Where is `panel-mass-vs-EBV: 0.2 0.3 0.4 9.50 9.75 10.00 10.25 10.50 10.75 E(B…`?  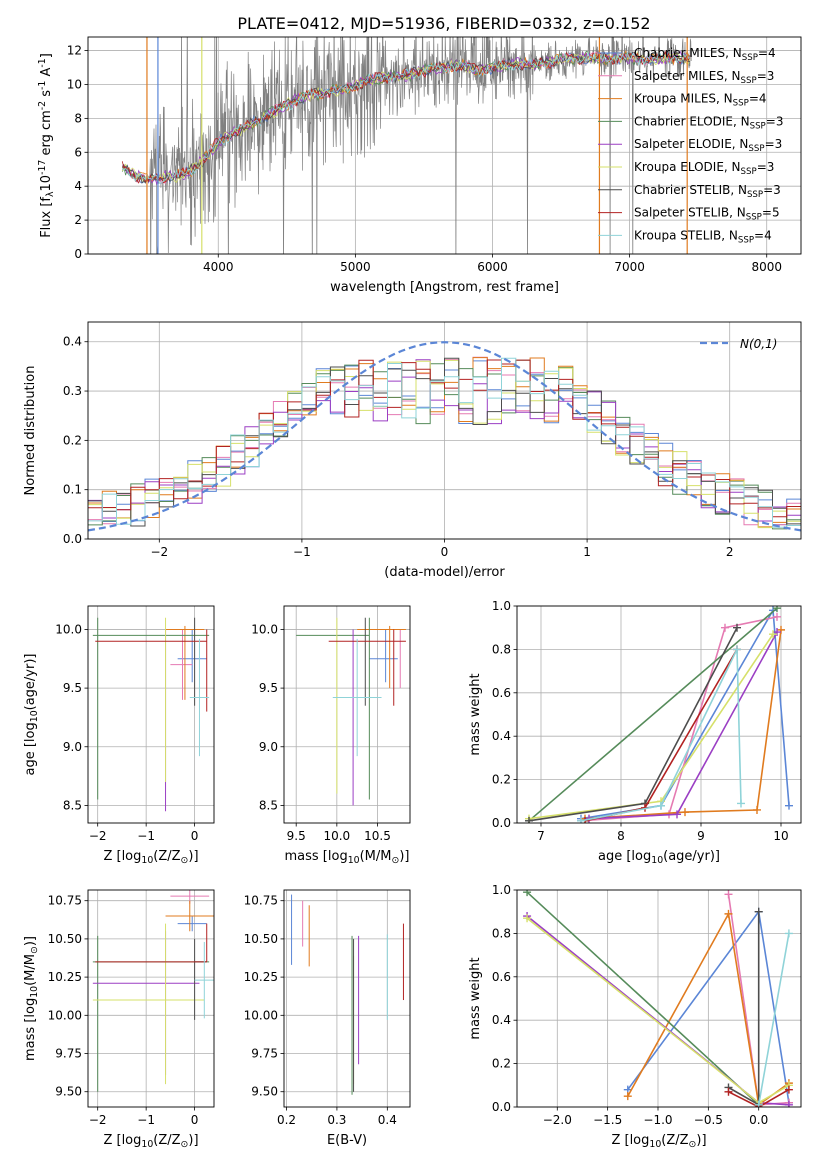 panel-mass-vs-EBV: 0.2 0.3 0.4 9.50 9.75 10.00 10.25 10.50 10.75 E(B… is located at coordinates (327, 1018).